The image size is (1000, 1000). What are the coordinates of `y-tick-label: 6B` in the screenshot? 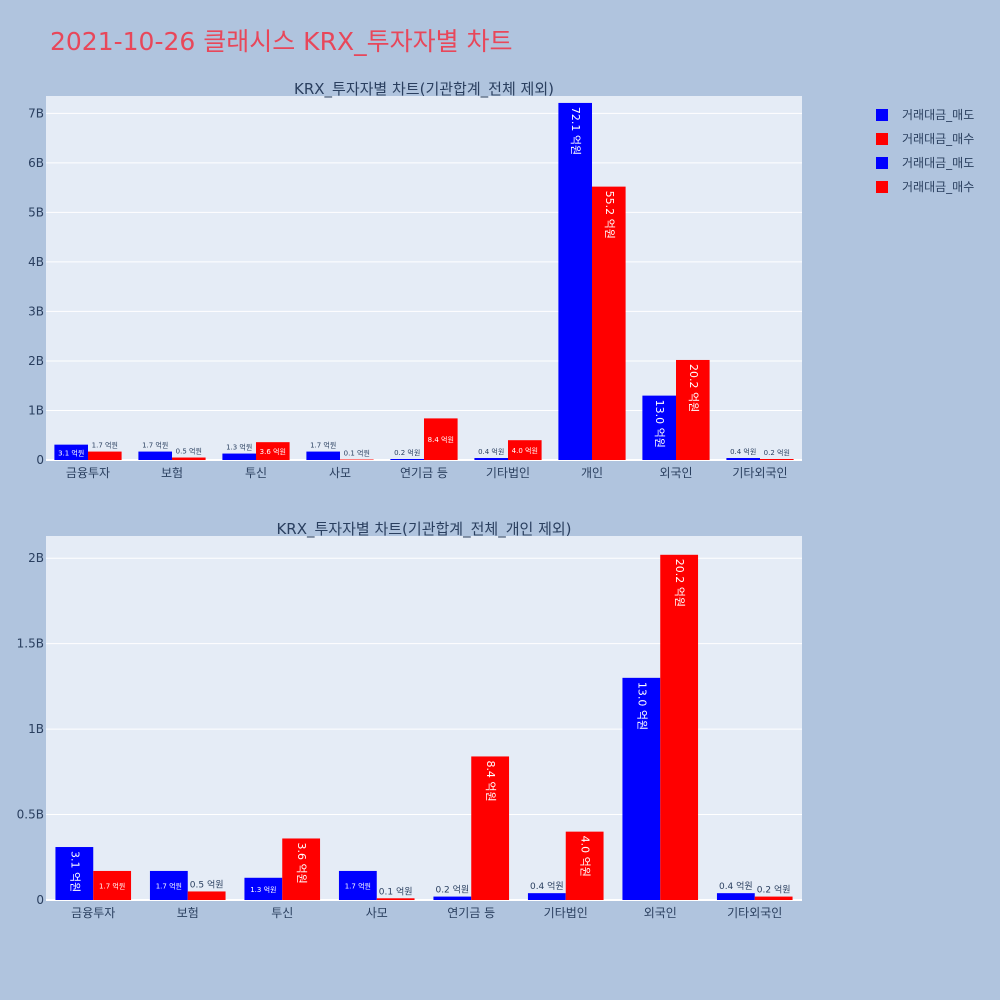 It's located at (36, 163).